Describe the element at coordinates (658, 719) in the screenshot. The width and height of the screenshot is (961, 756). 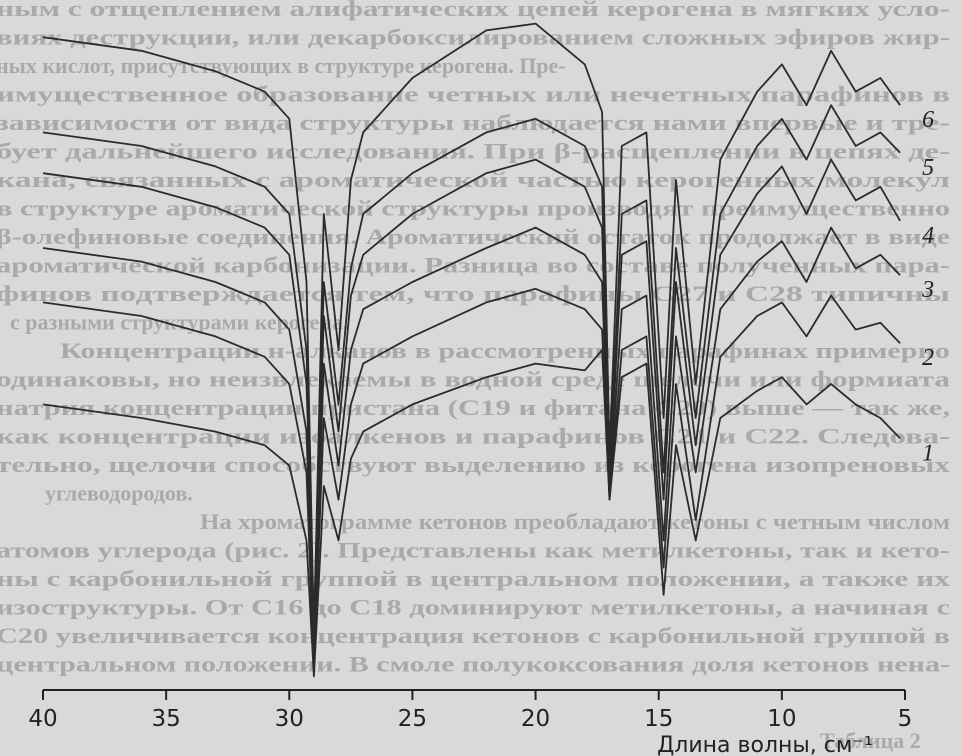
I see `x-tick-label: 15` at that location.